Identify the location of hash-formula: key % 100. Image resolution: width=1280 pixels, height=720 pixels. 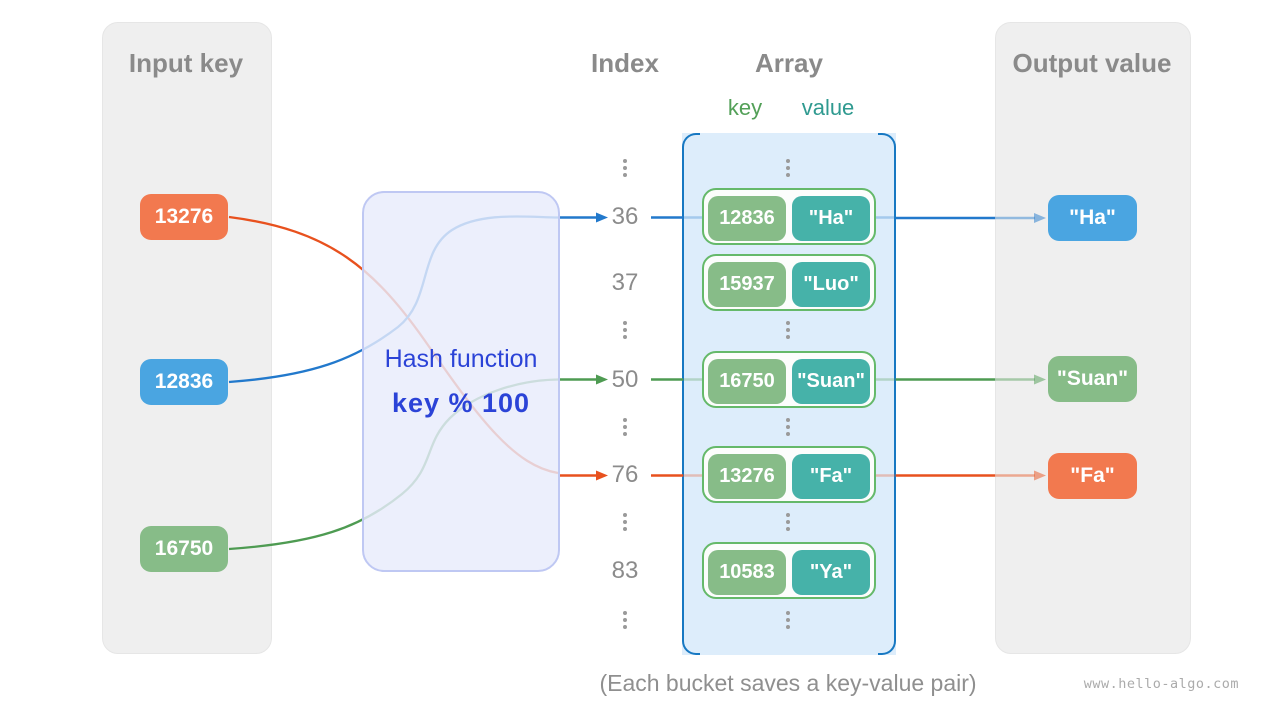
(461, 402).